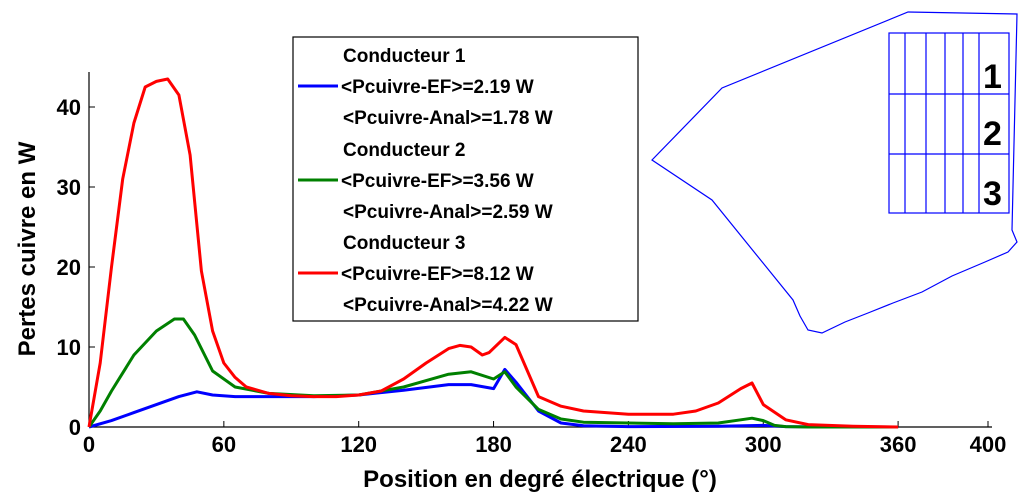 This screenshot has width=1018, height=493. I want to click on legend-anal-conducteur-3: <Pcuivre-Anal>=4.22 W, so click(448, 305).